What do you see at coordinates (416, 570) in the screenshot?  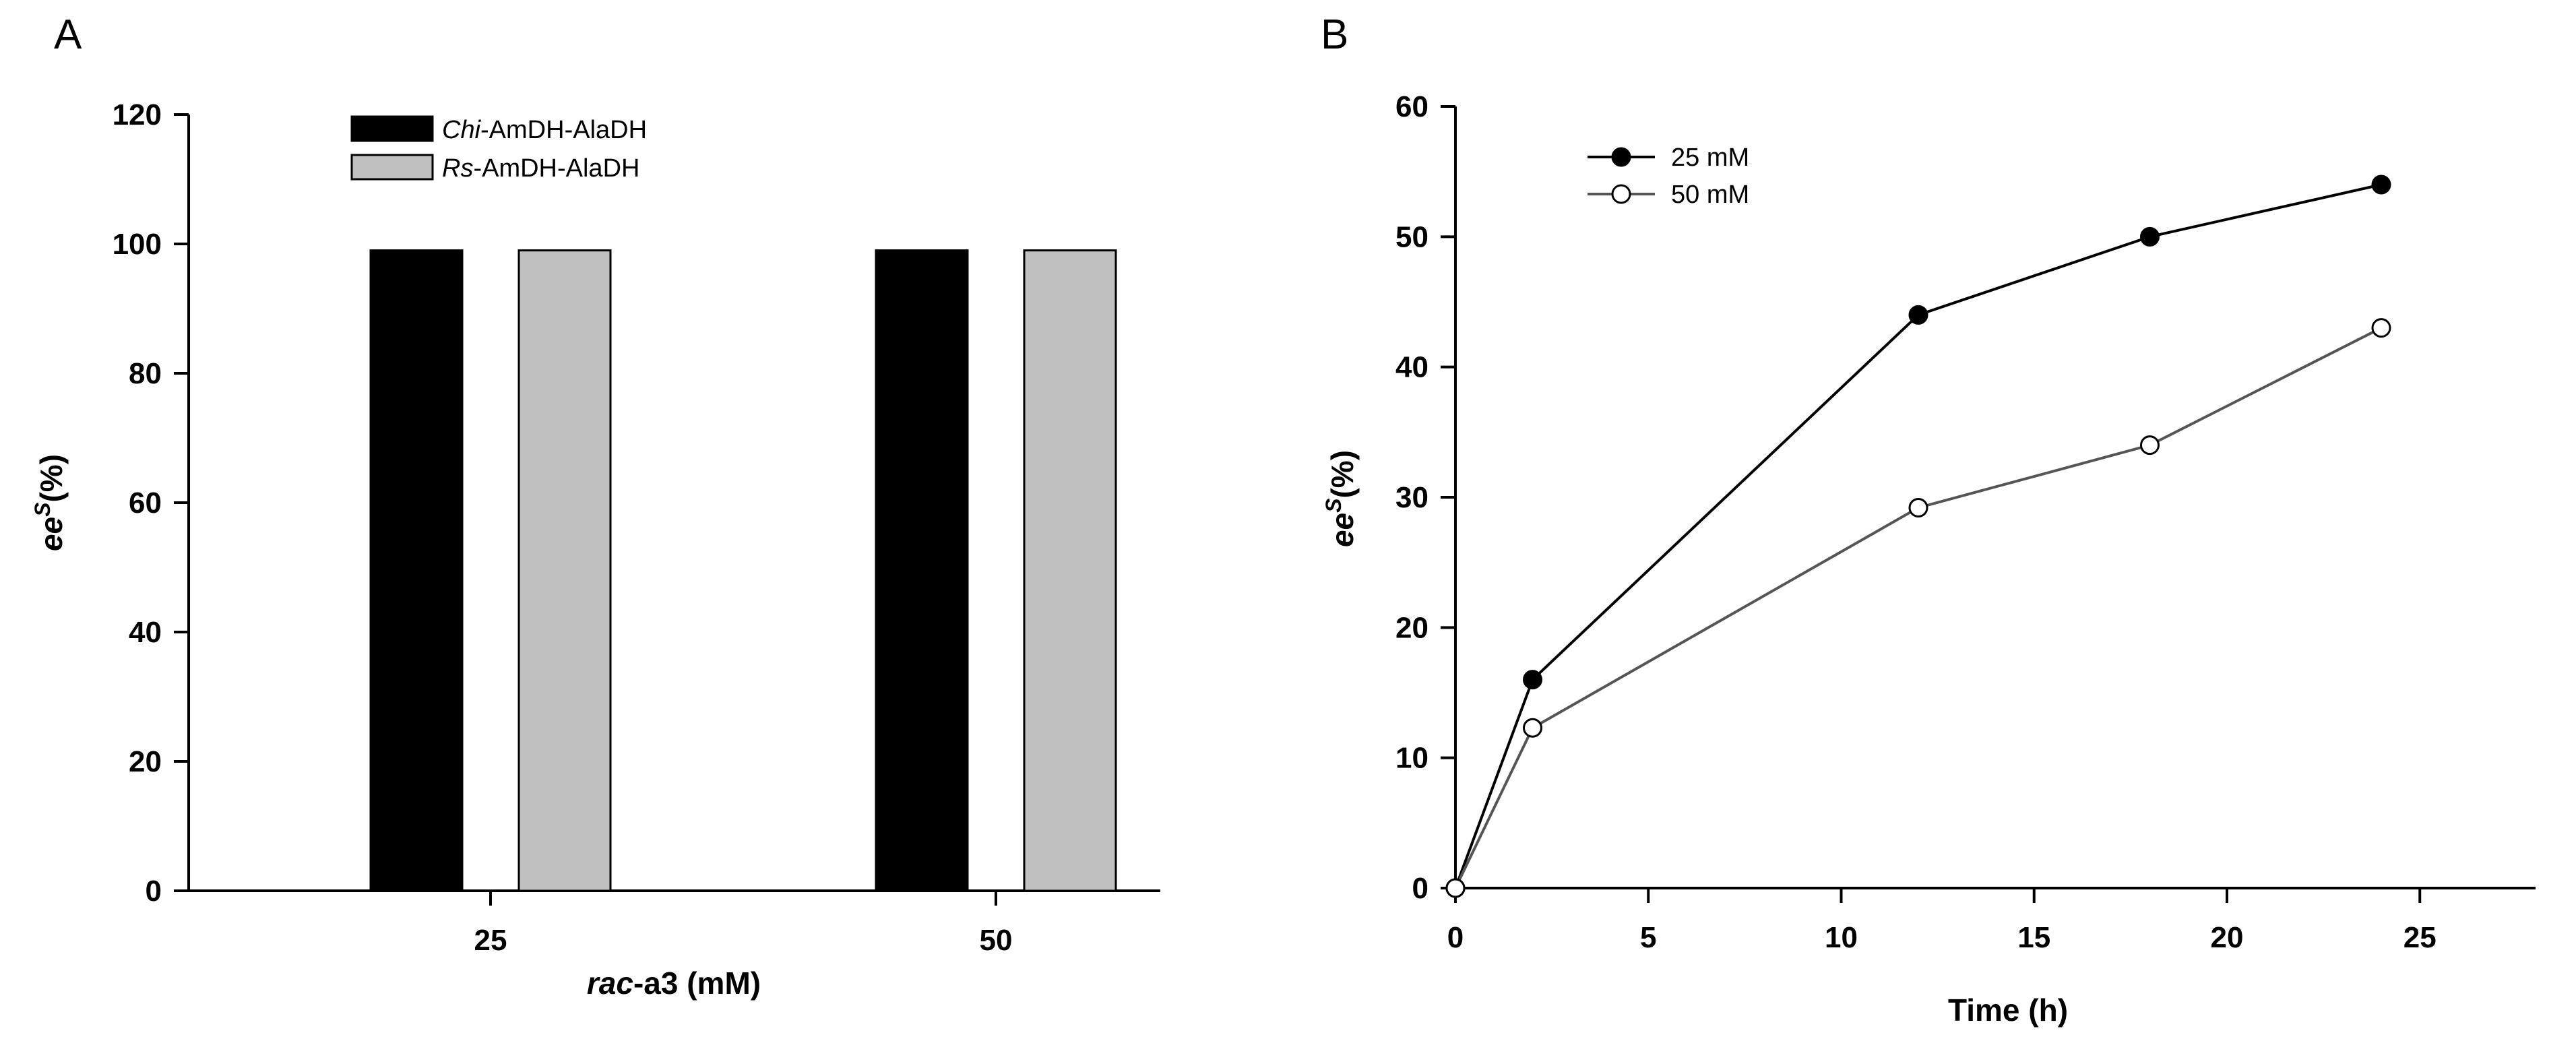 I see `bar-chi-25mm` at bounding box center [416, 570].